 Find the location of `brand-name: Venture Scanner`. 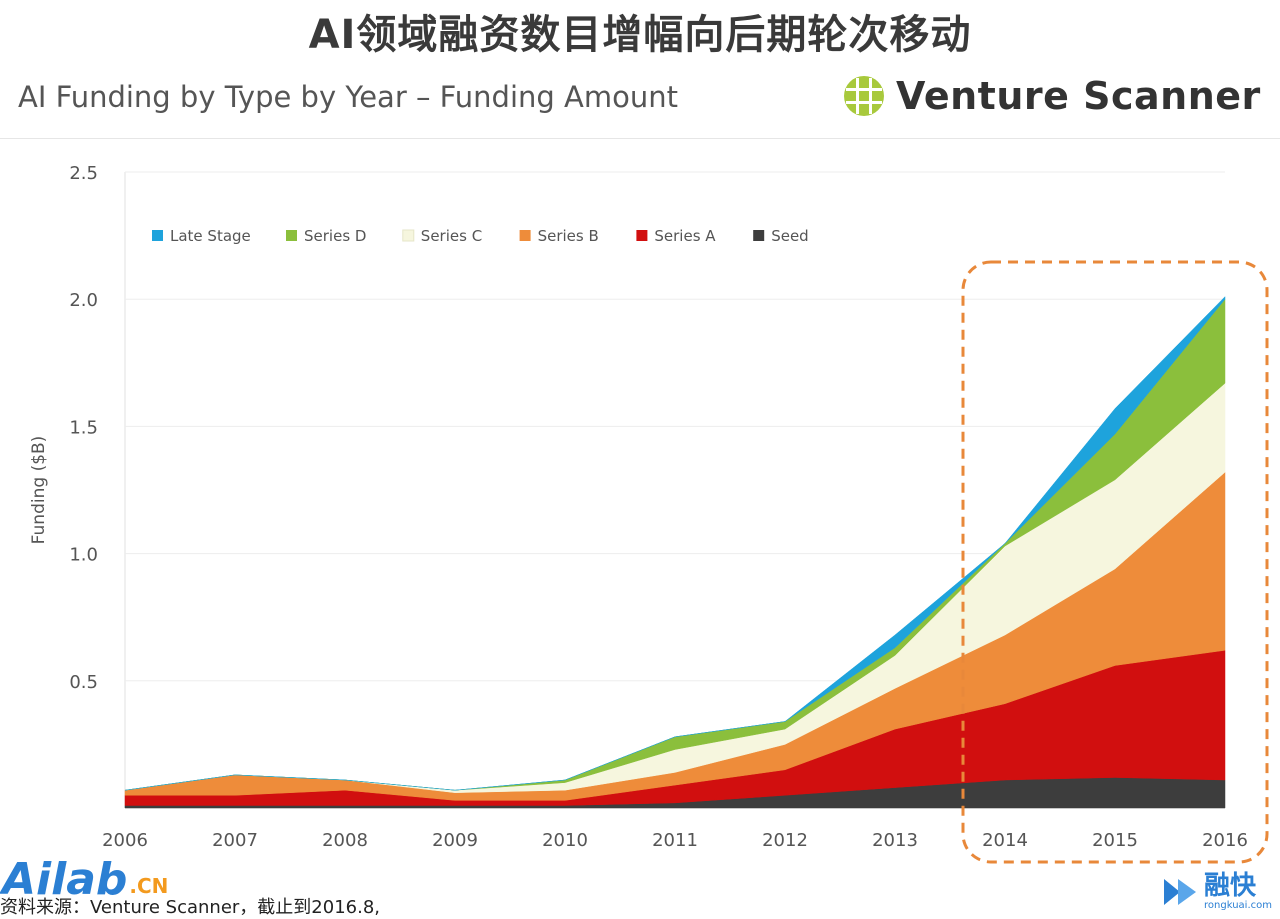

brand-name: Venture Scanner is located at coordinates (1078, 96).